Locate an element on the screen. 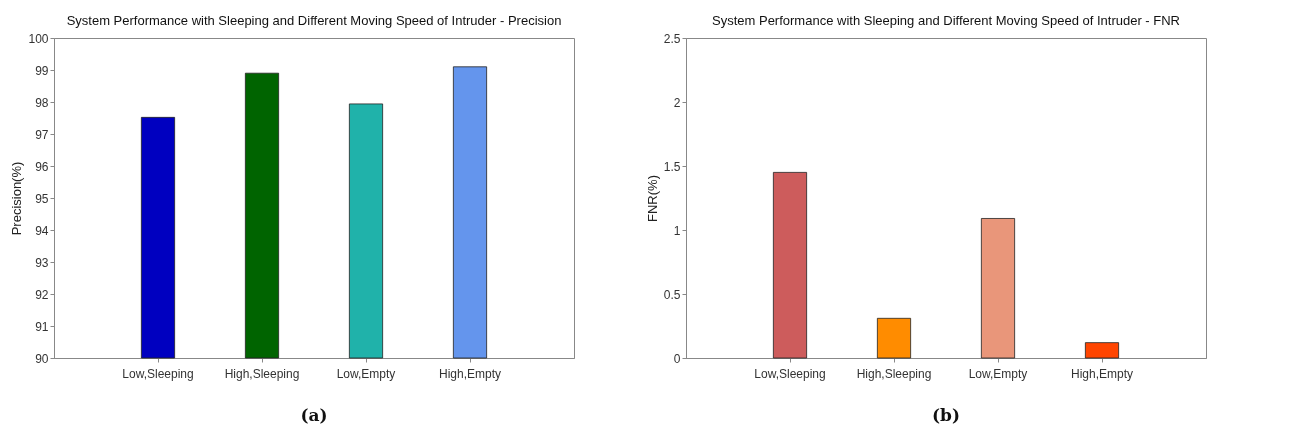  y-tick-label: 94 is located at coordinates (42, 230).